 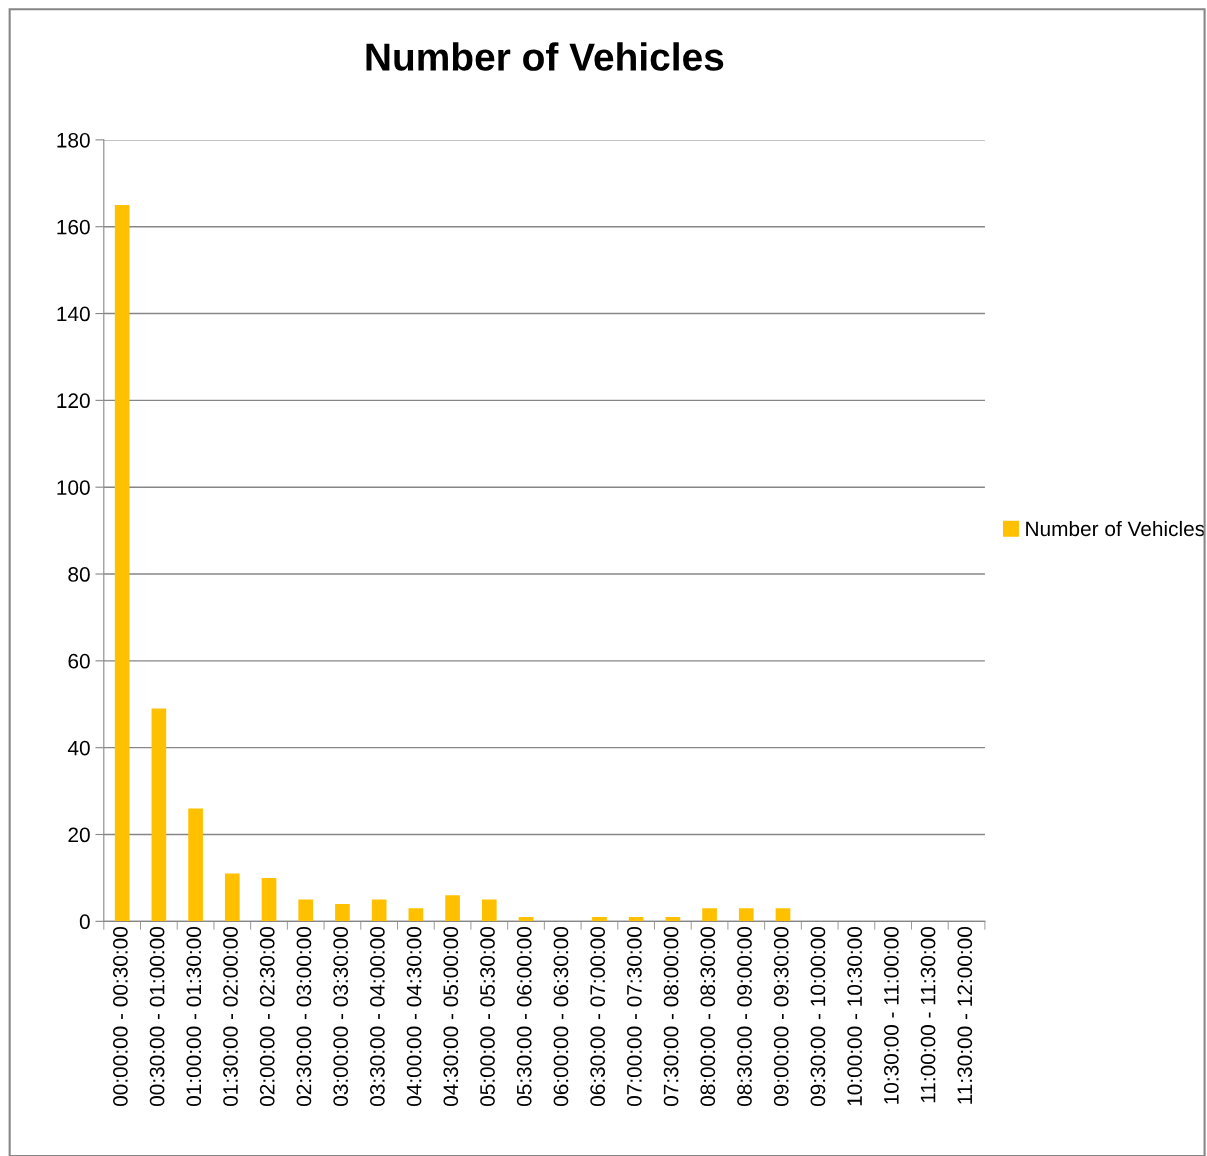 I want to click on x-tick-label: 05:00:00 - 05:30:00, so click(x=487, y=1016).